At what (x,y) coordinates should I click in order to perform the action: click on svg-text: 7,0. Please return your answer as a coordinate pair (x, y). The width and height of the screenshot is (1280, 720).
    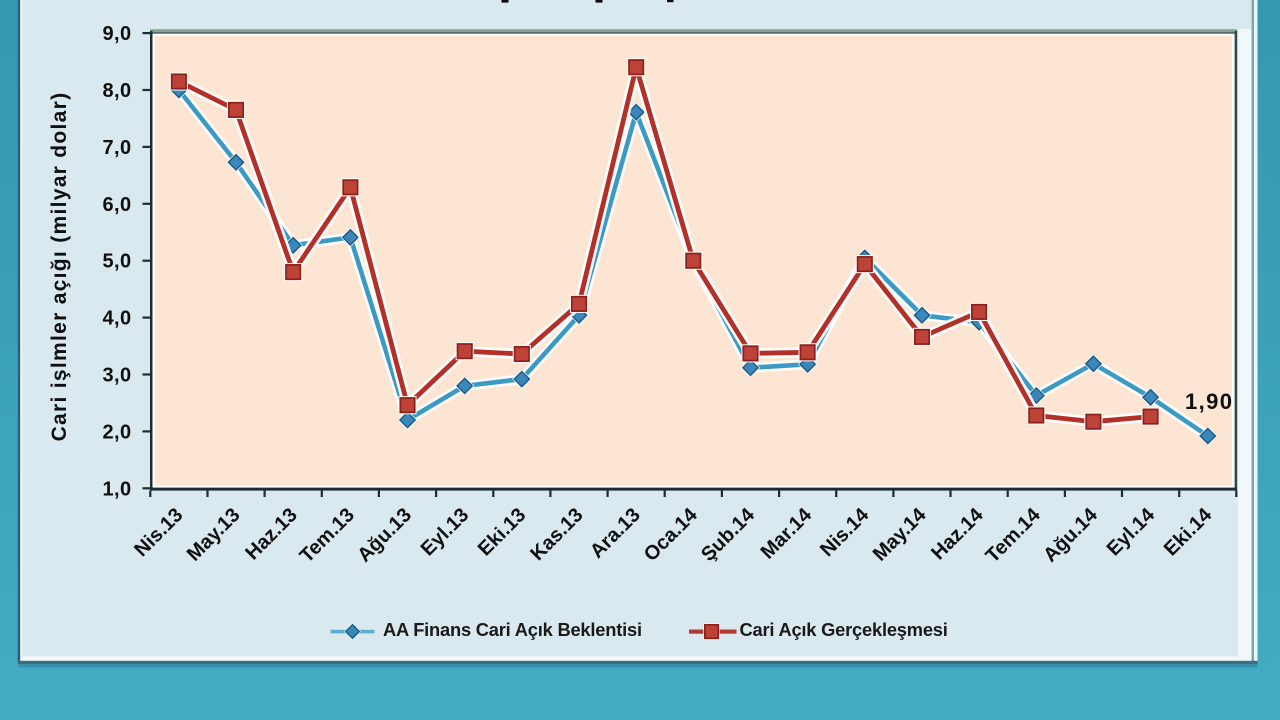
    Looking at the image, I should click on (116, 148).